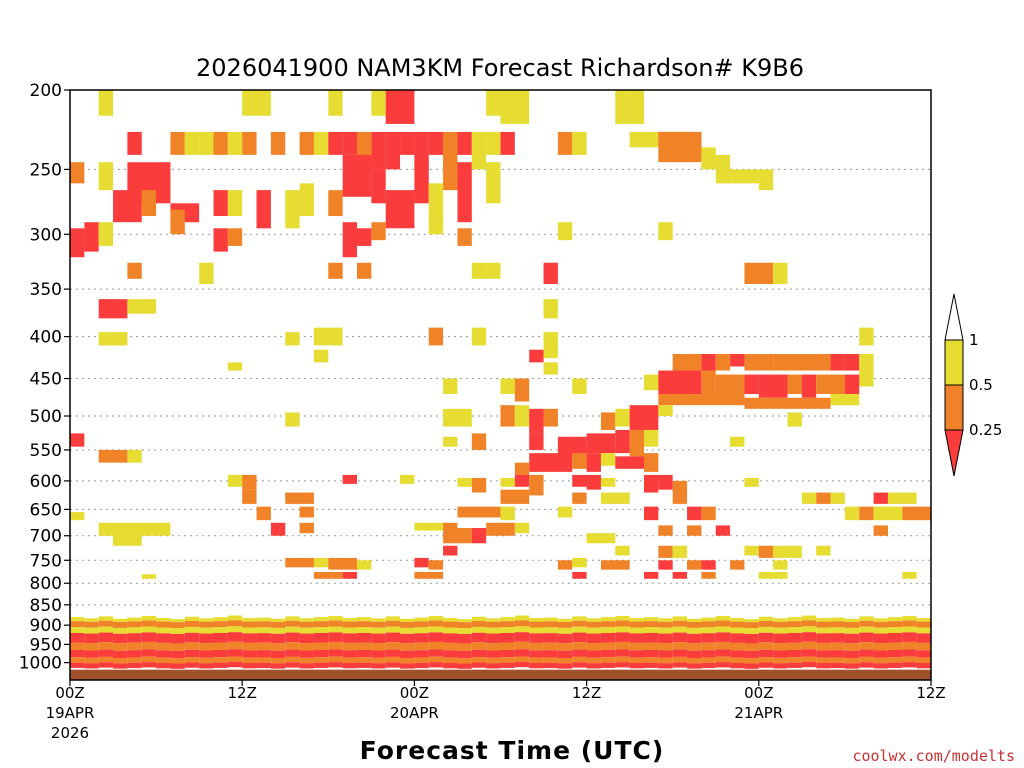  Describe the element at coordinates (930, 693) in the screenshot. I see `x-tick-time: 12Z` at that location.